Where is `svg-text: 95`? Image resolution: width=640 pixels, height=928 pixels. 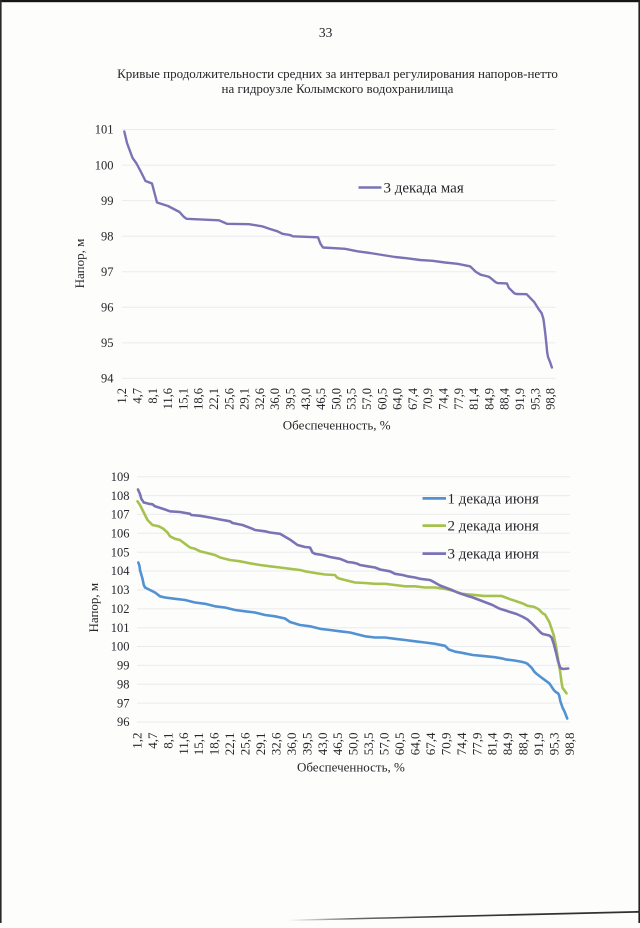
svg-text: 95 is located at coordinates (107, 343).